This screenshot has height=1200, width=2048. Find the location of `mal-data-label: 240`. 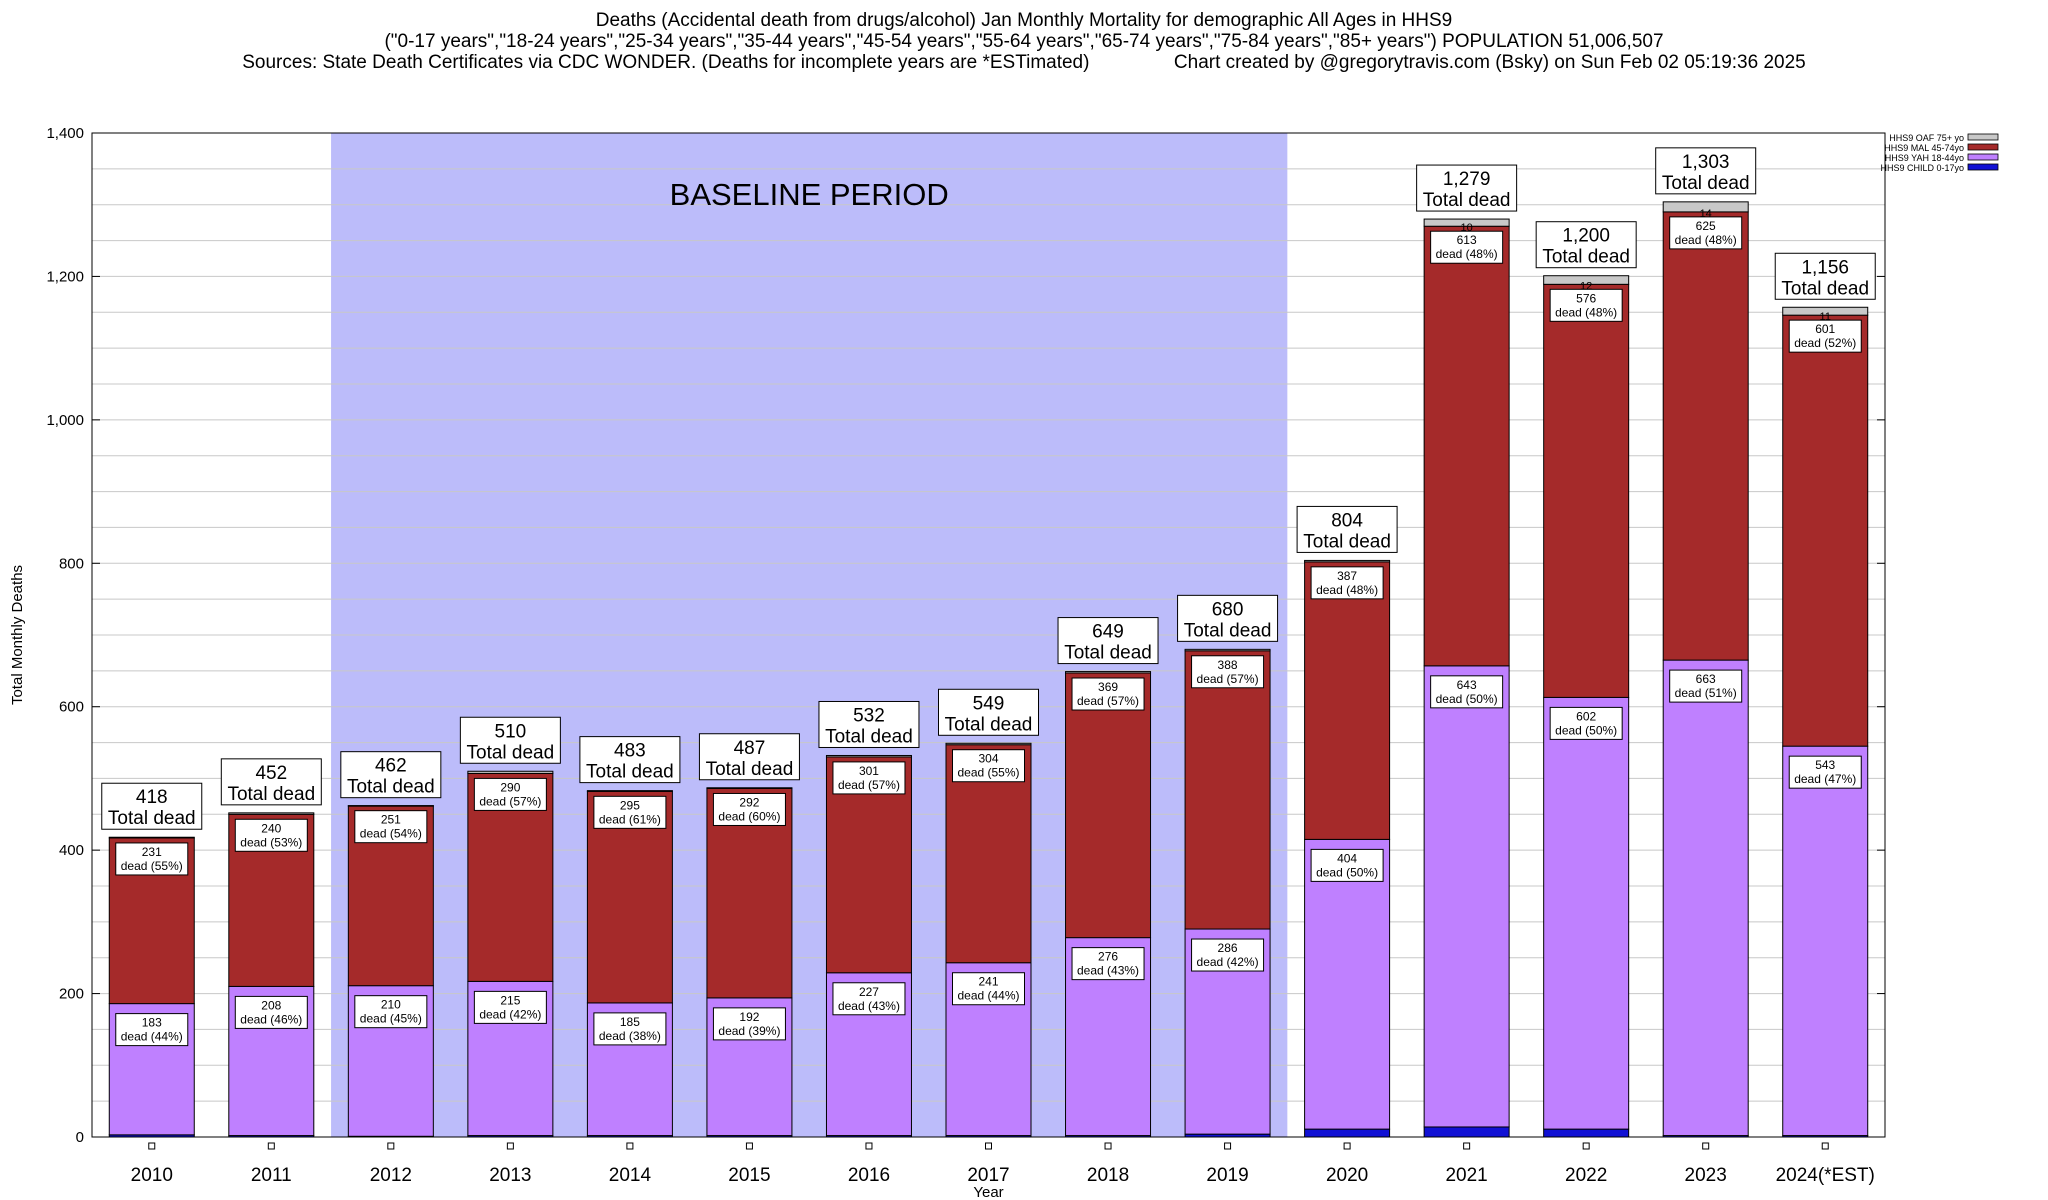

mal-data-label: 240 is located at coordinates (271, 828).